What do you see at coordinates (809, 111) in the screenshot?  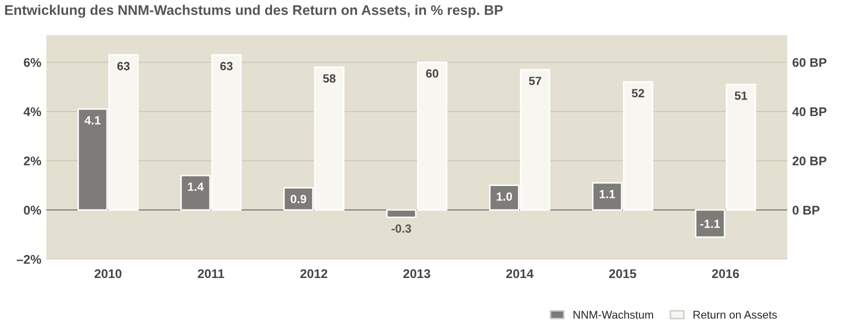 I see `y2-tick-label: 40 BP` at bounding box center [809, 111].